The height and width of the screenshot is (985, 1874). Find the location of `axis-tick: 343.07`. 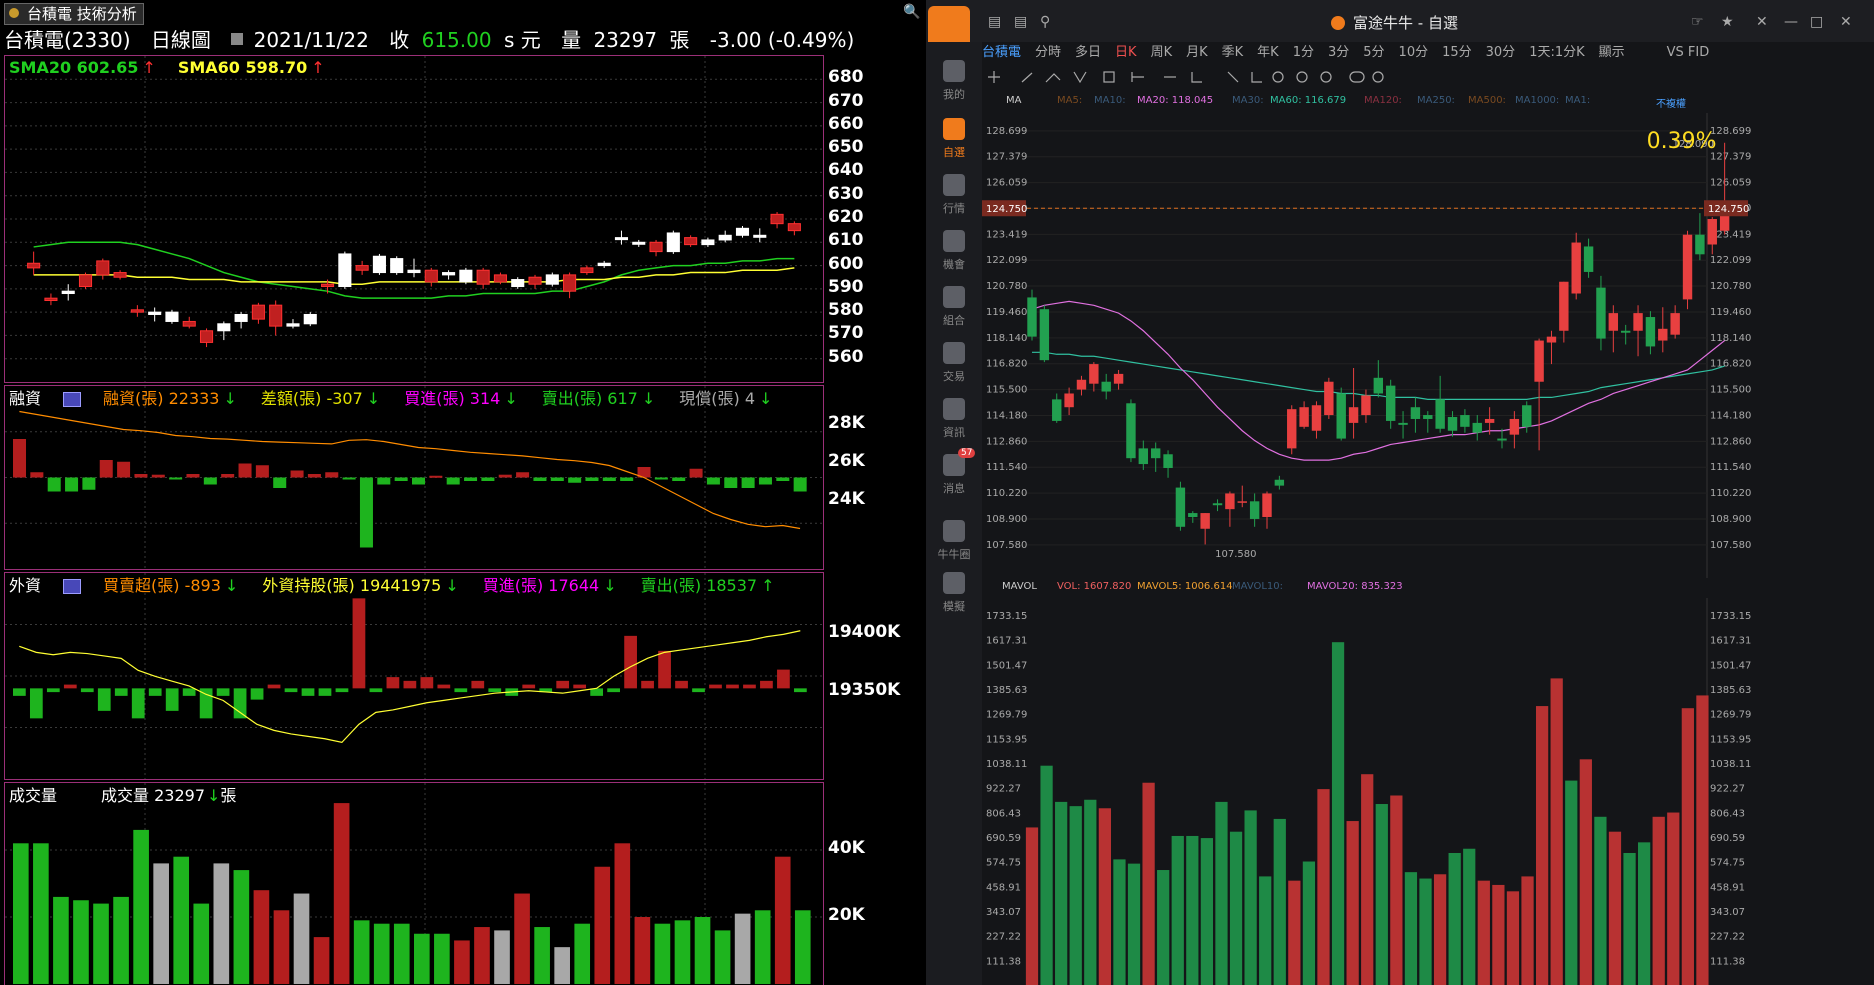

axis-tick: 343.07 is located at coordinates (1727, 912).